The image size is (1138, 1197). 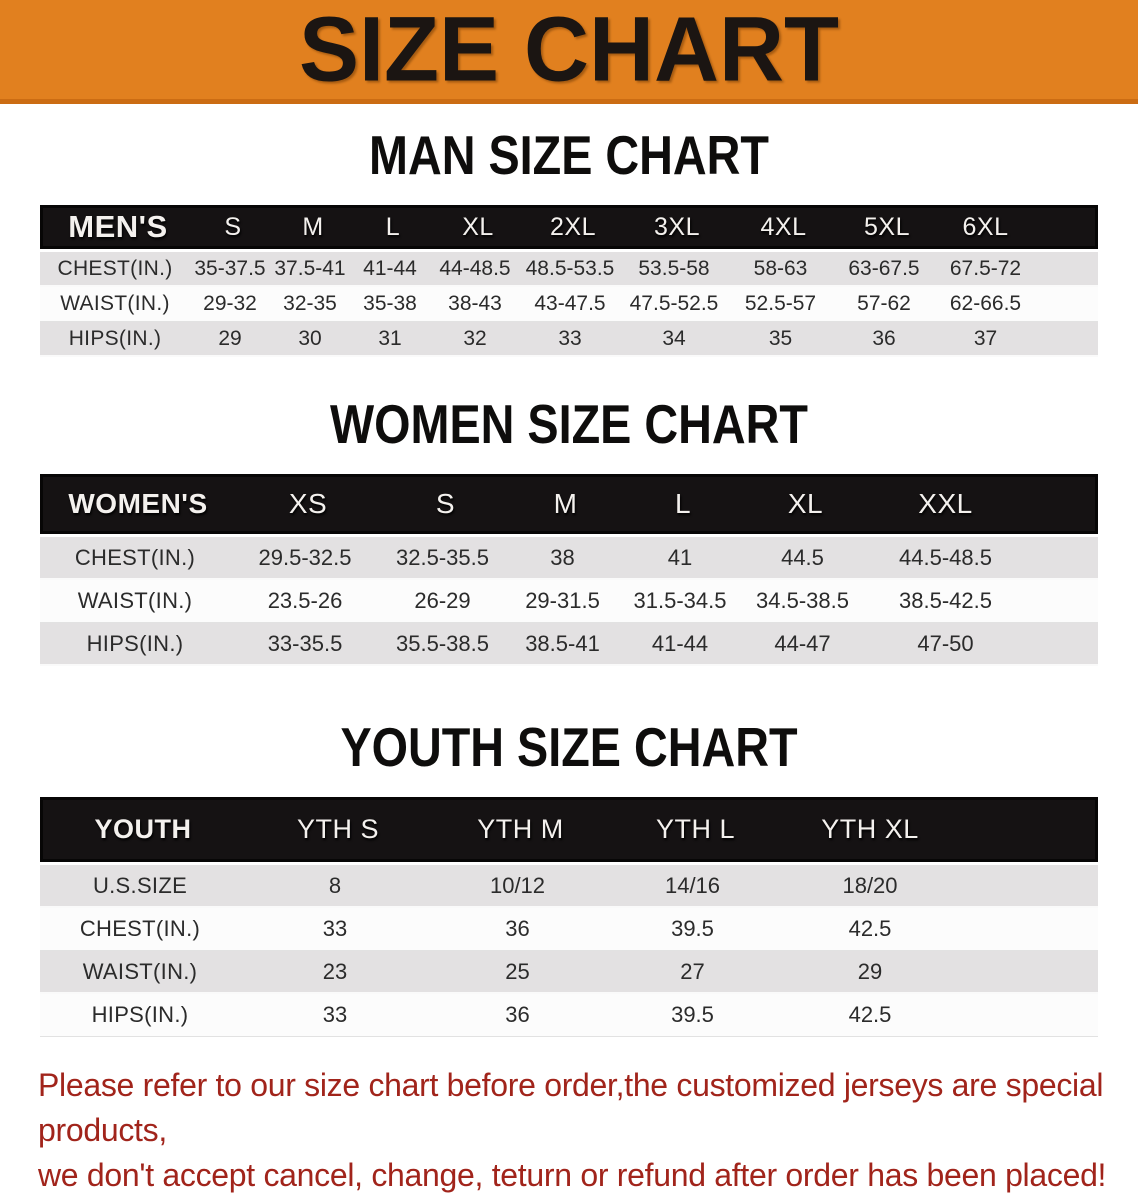 I want to click on size-cell: 44.5, so click(x=802, y=557).